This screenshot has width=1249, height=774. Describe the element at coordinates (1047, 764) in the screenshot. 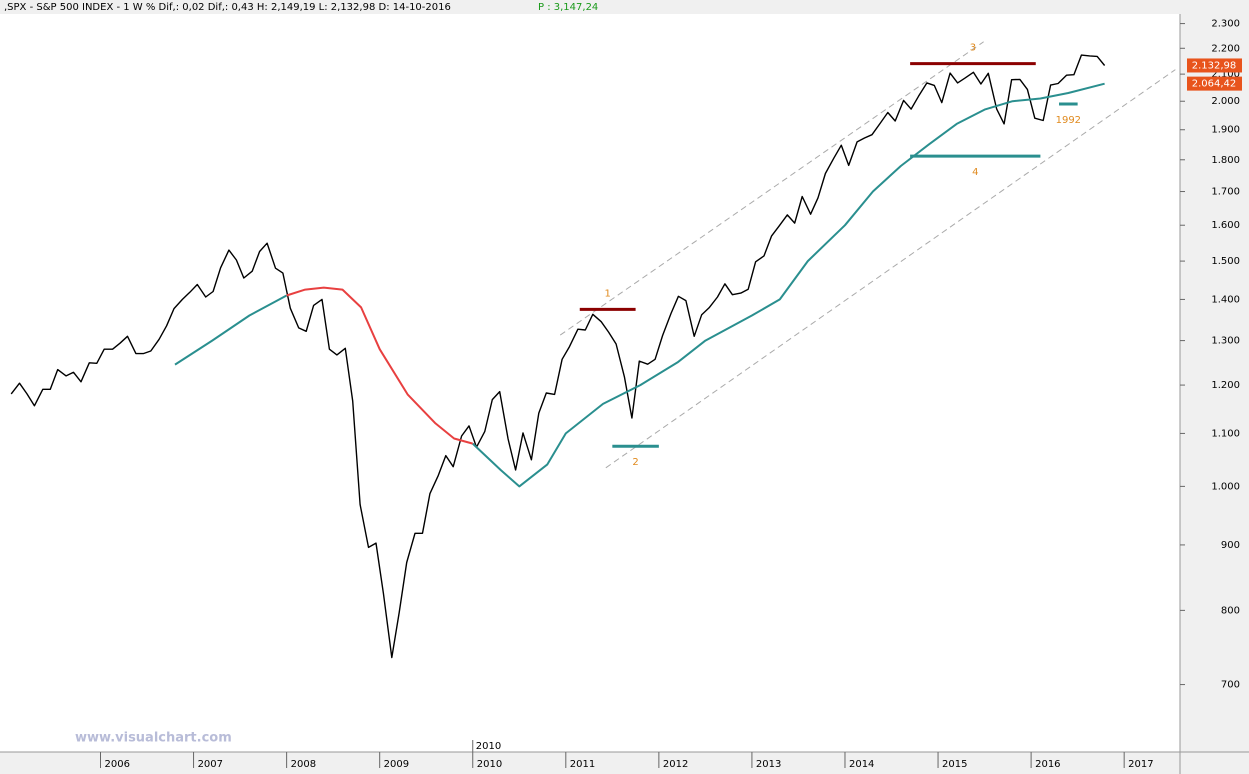

I see `x-tick-label: 2016` at that location.